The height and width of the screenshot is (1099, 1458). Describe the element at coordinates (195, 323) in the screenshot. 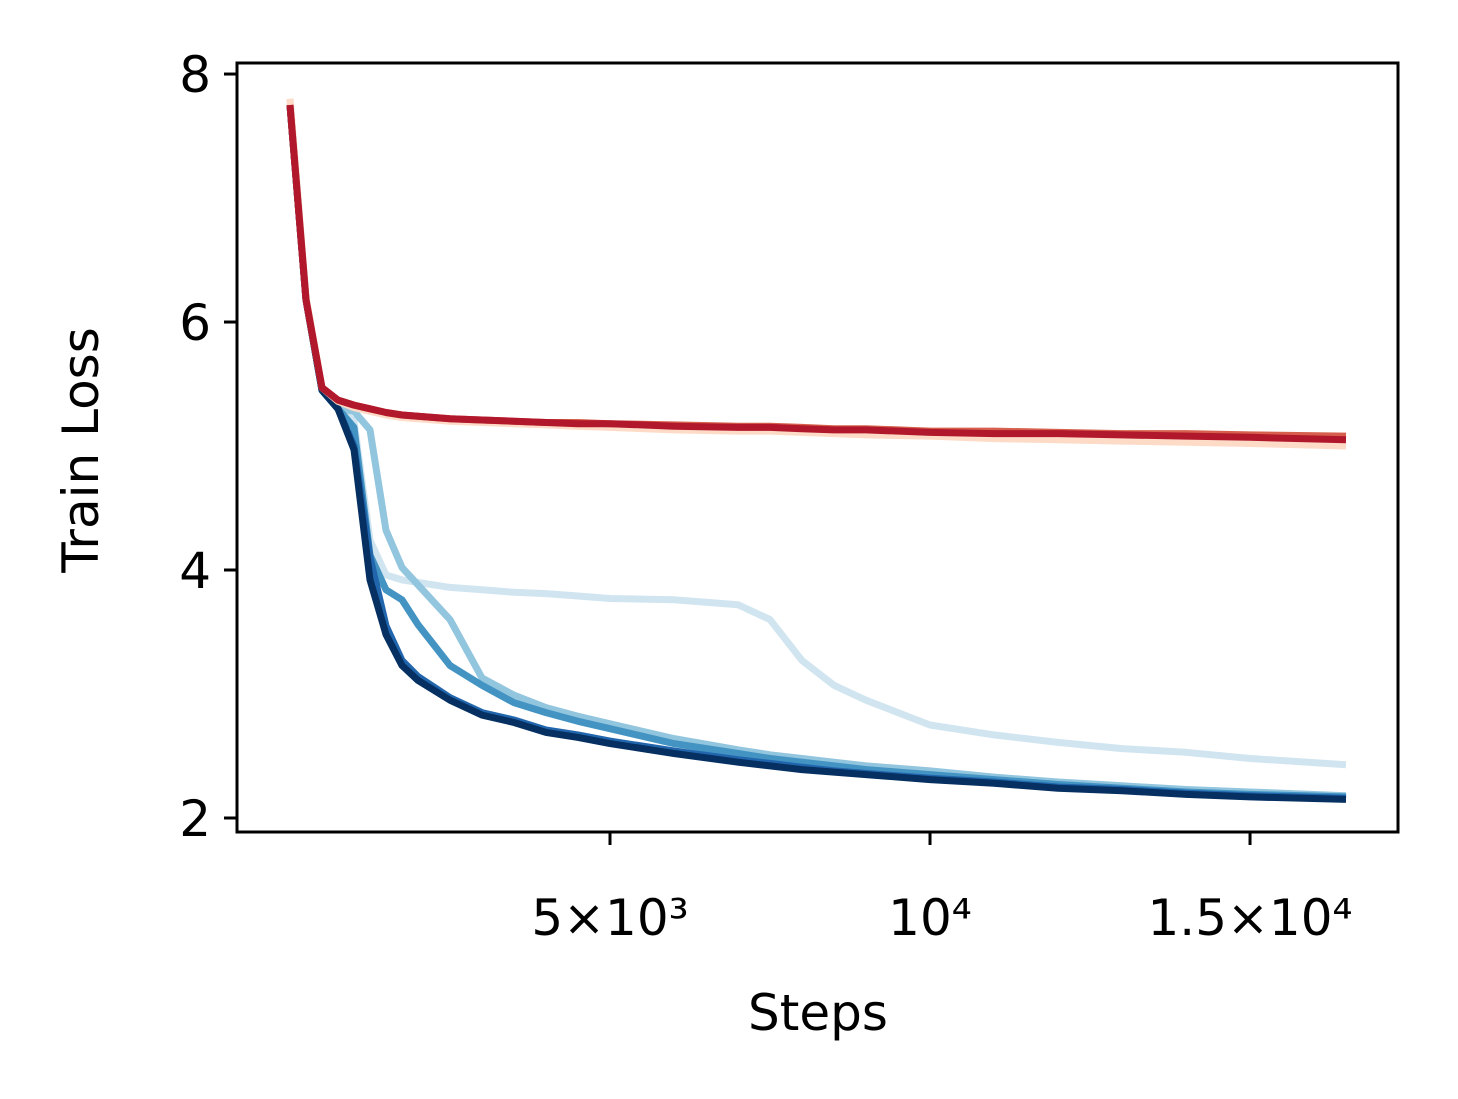

I see `y-tick-label: 6` at that location.